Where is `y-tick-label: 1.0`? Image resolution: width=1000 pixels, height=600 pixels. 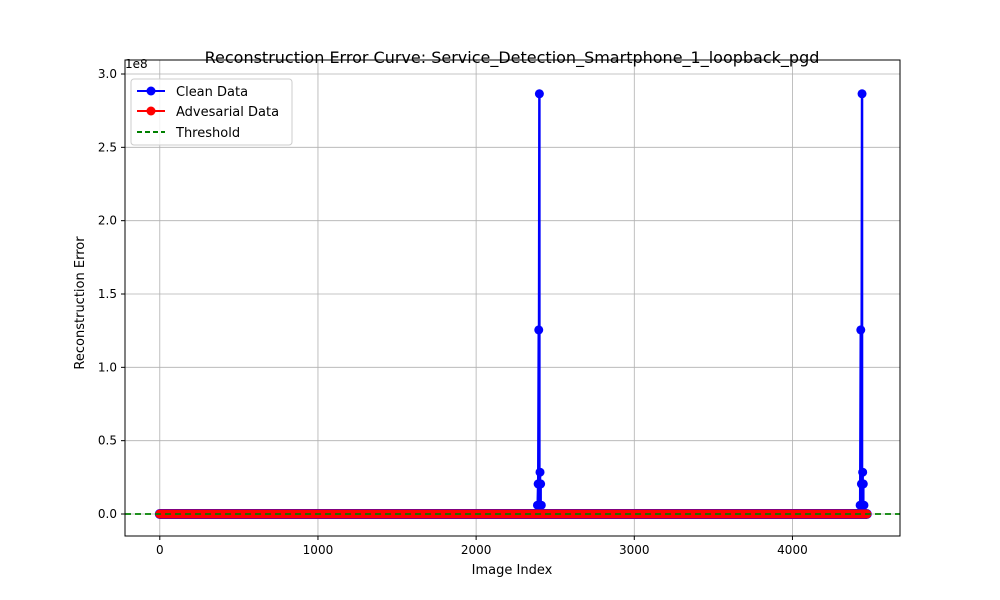
y-tick-label: 1.0 is located at coordinates (107, 367).